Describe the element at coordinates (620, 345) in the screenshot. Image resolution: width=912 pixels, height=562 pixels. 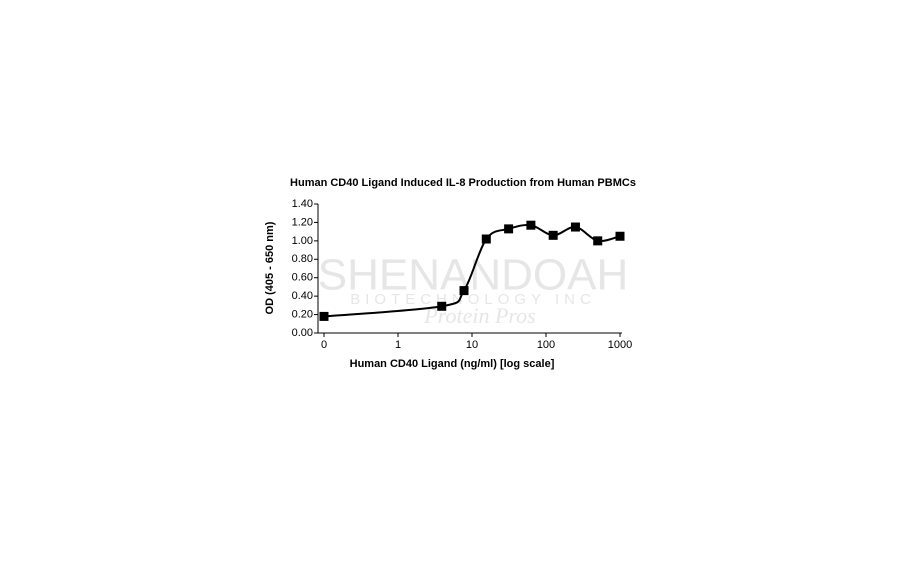
I see `x-tick-label: 1000` at that location.